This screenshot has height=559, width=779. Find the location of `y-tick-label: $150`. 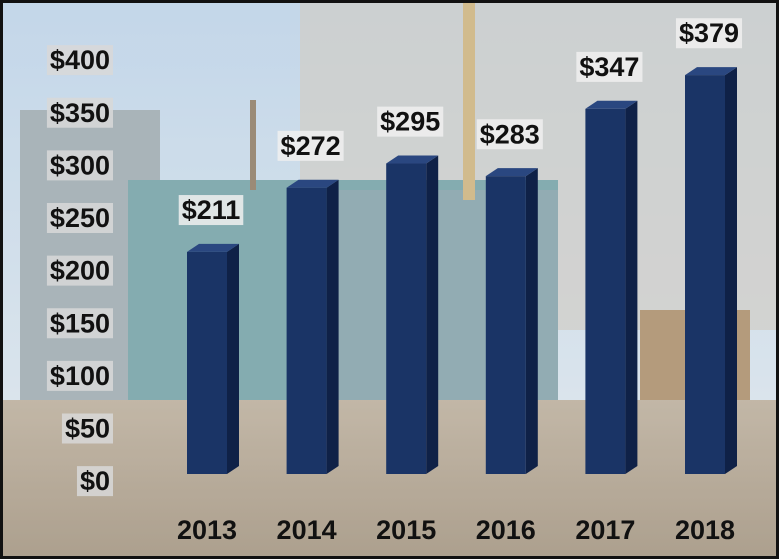

y-tick-label: $150 is located at coordinates (80, 323).